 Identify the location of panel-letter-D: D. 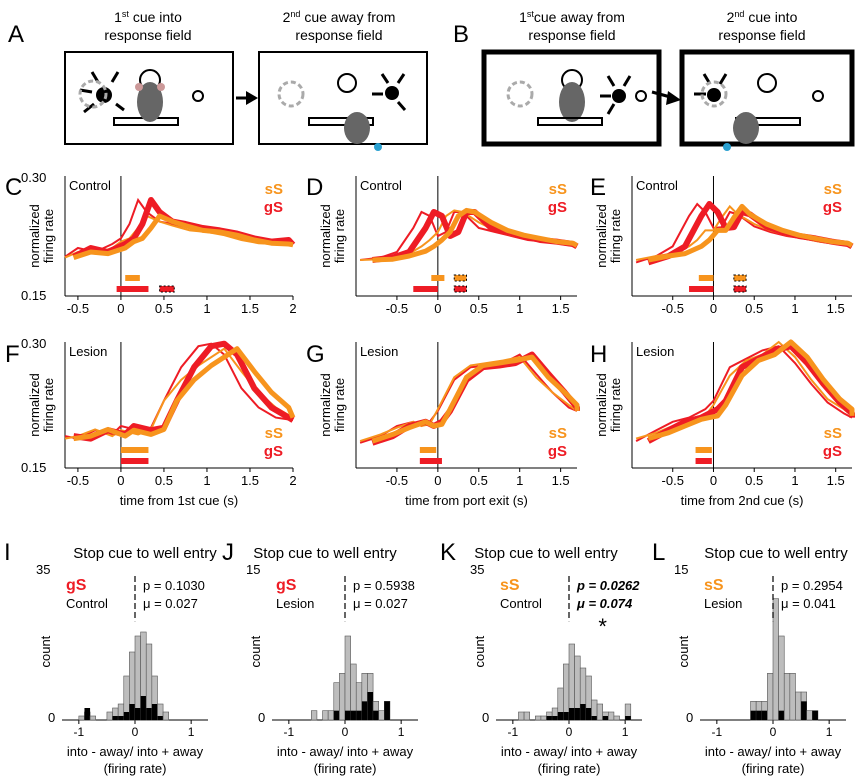
(314, 187).